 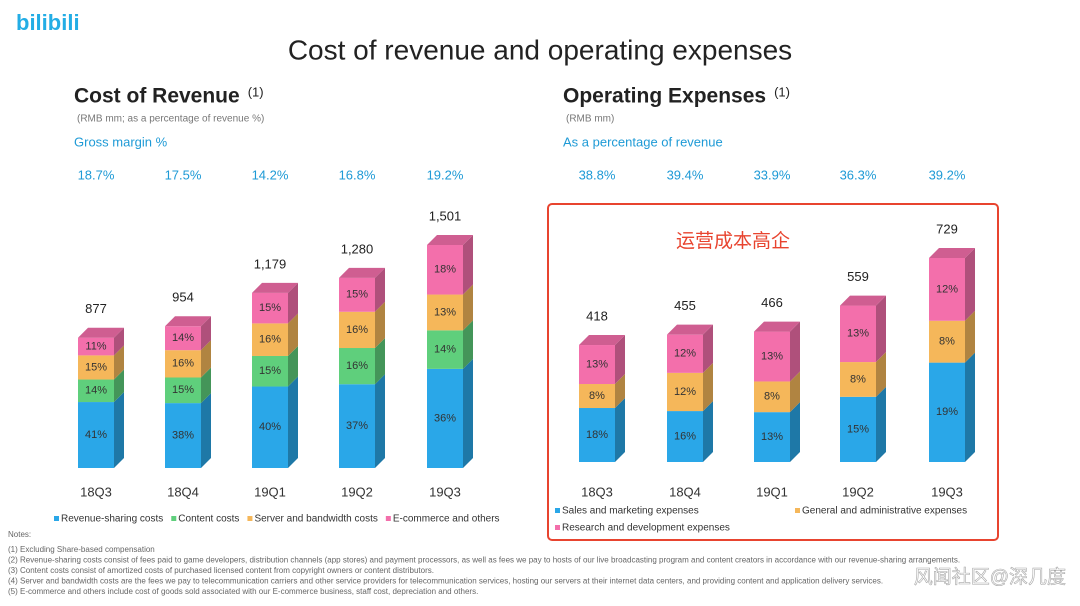 What do you see at coordinates (183, 491) in the screenshot?
I see `x-tick-label: 18Q4` at bounding box center [183, 491].